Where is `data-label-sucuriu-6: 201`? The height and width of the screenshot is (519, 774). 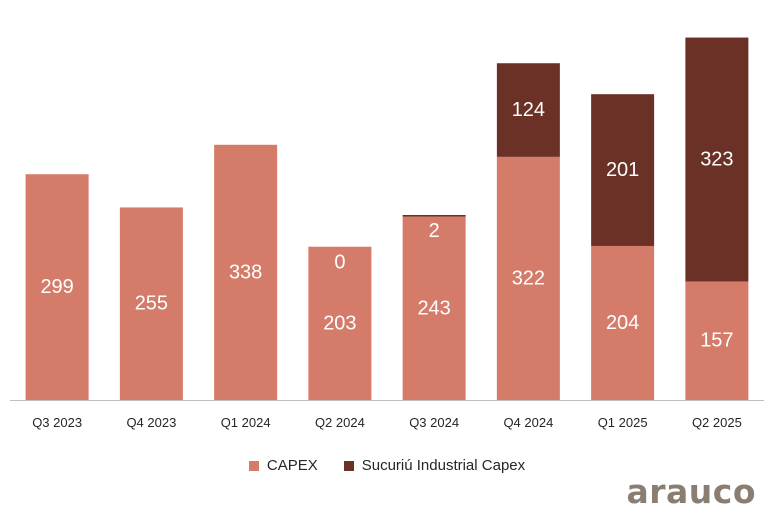 data-label-sucuriu-6: 201 is located at coordinates (622, 170).